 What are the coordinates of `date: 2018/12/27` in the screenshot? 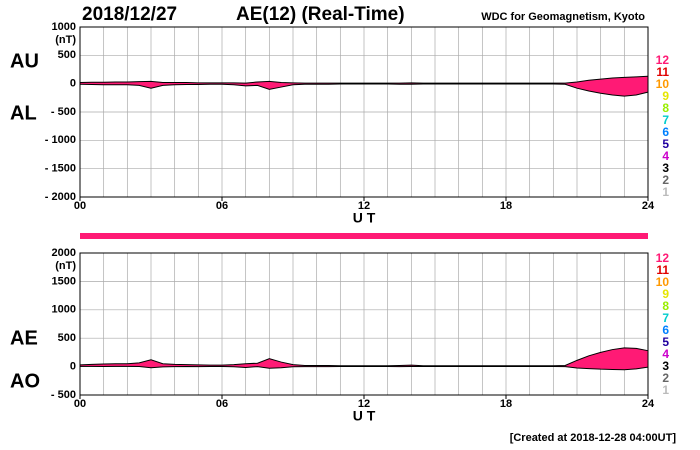 It's located at (129, 14).